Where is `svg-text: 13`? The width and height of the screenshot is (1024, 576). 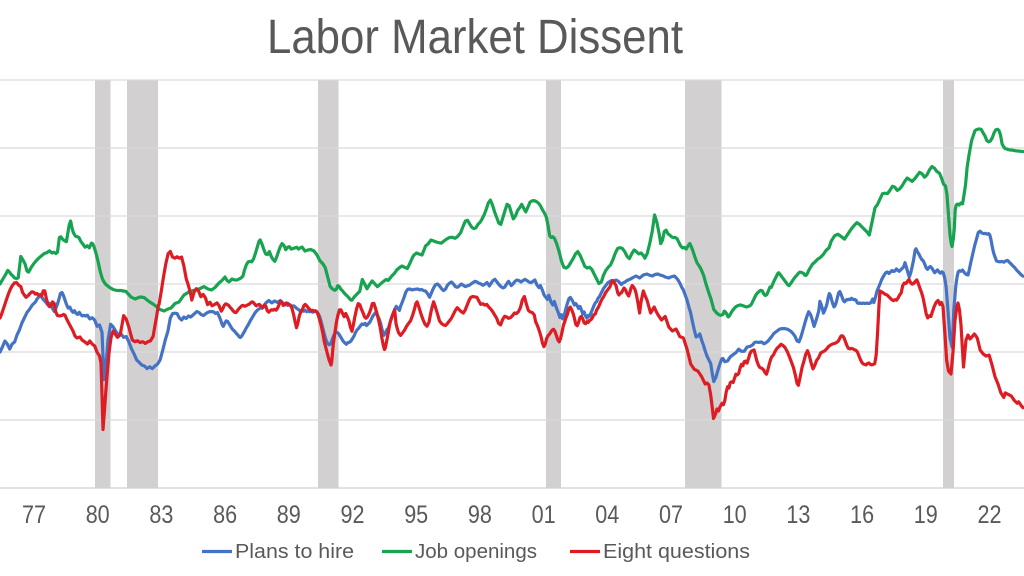 svg-text: 13 is located at coordinates (798, 515).